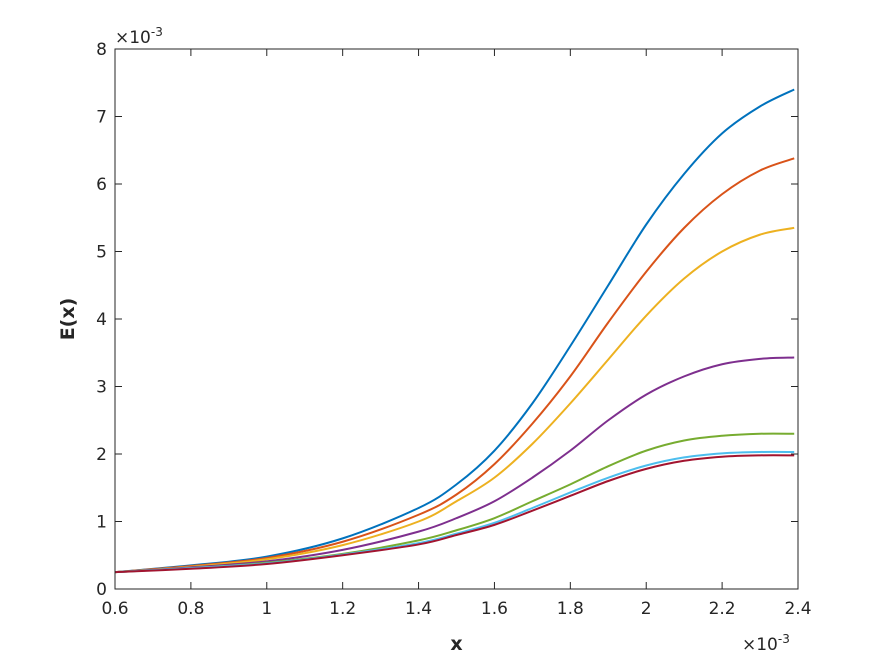 The height and width of the screenshot is (663, 884). What do you see at coordinates (101, 455) in the screenshot?
I see `y-tick-label: 2` at bounding box center [101, 455].